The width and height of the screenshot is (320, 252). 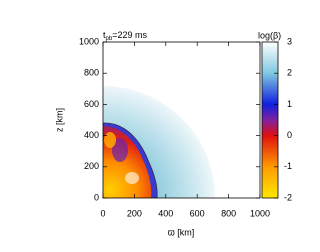 I want to click on y-axis-label: z [km], so click(x=59, y=120).